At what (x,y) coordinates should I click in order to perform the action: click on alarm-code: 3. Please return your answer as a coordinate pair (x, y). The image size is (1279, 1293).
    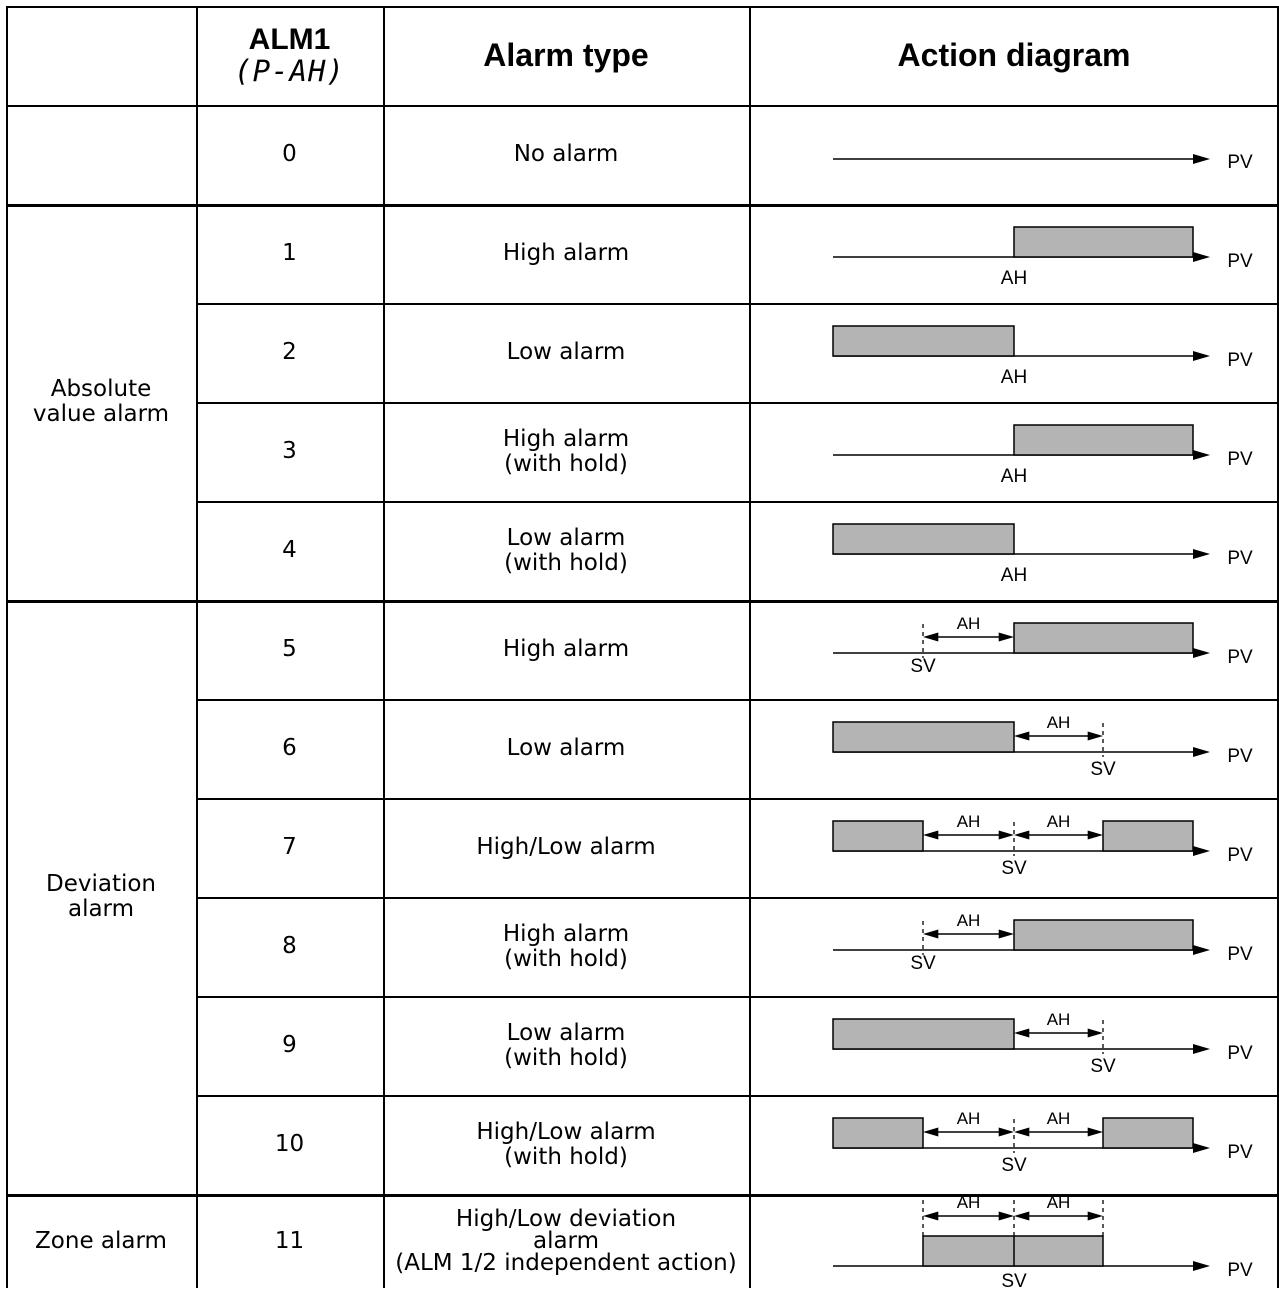
    Looking at the image, I should click on (289, 451).